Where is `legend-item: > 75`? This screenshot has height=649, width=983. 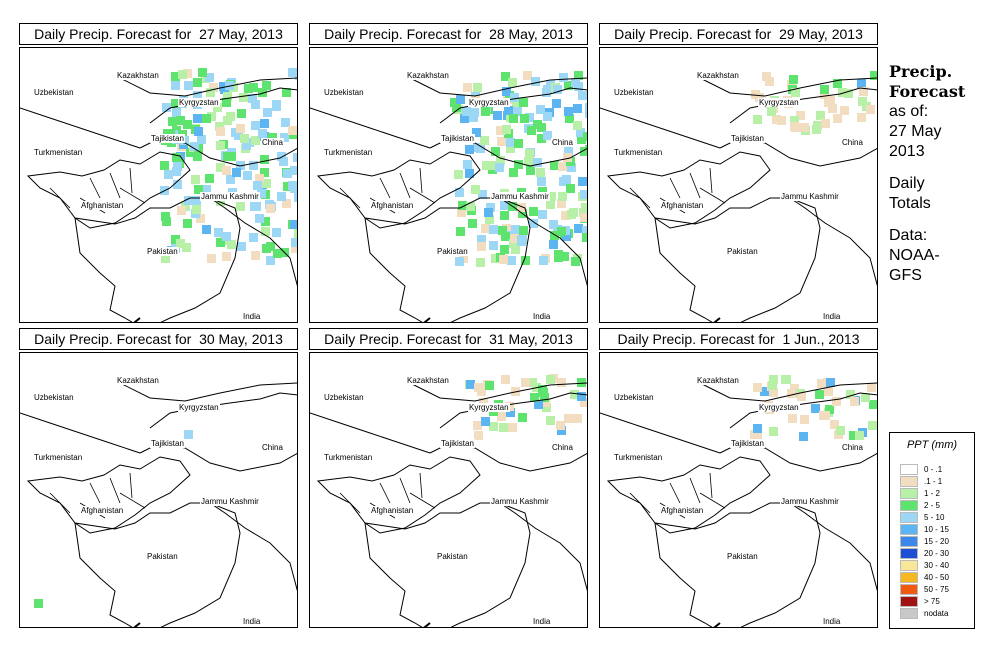
legend-item: > 75 is located at coordinates (924, 601).